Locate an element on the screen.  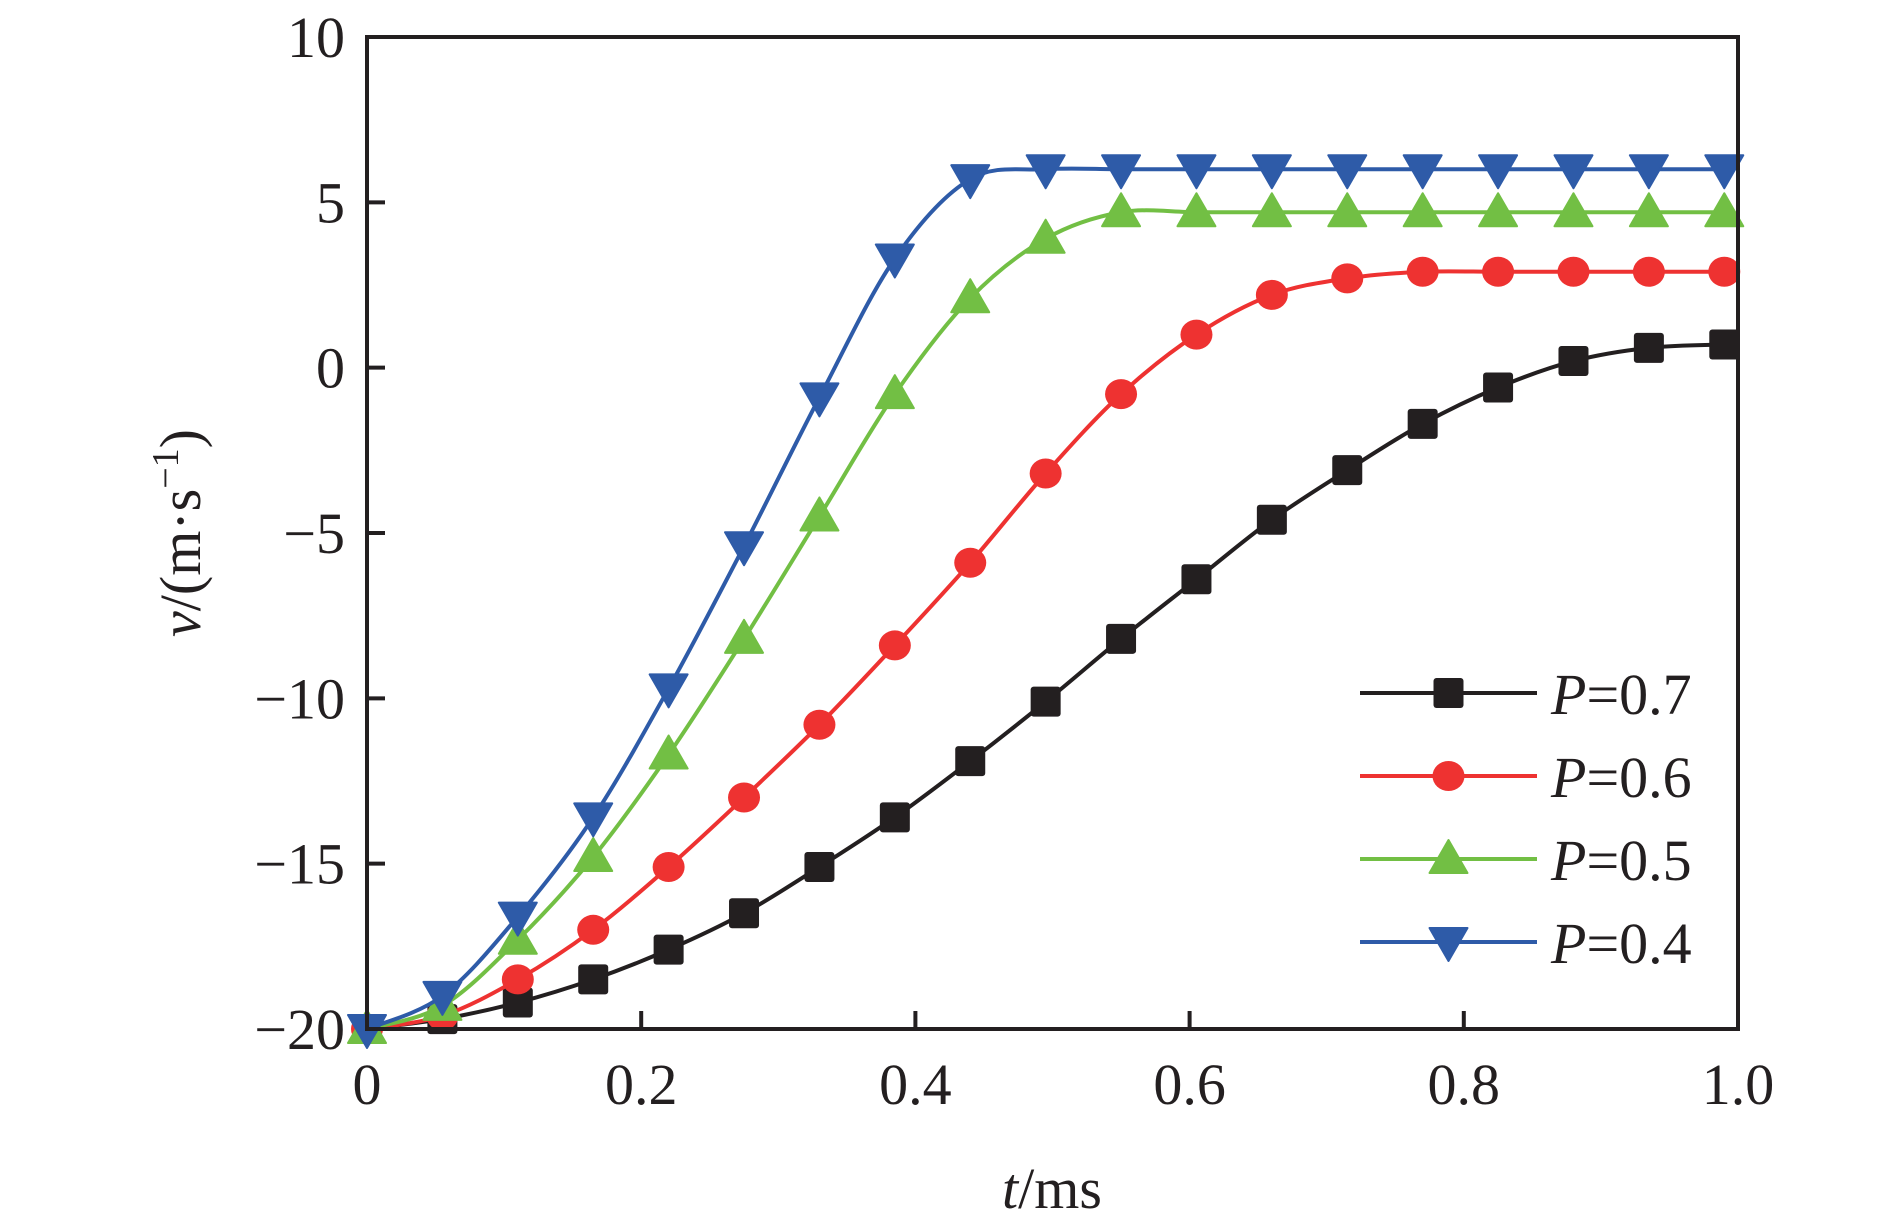
x-tick-label: 0.6 is located at coordinates (1189, 1084).